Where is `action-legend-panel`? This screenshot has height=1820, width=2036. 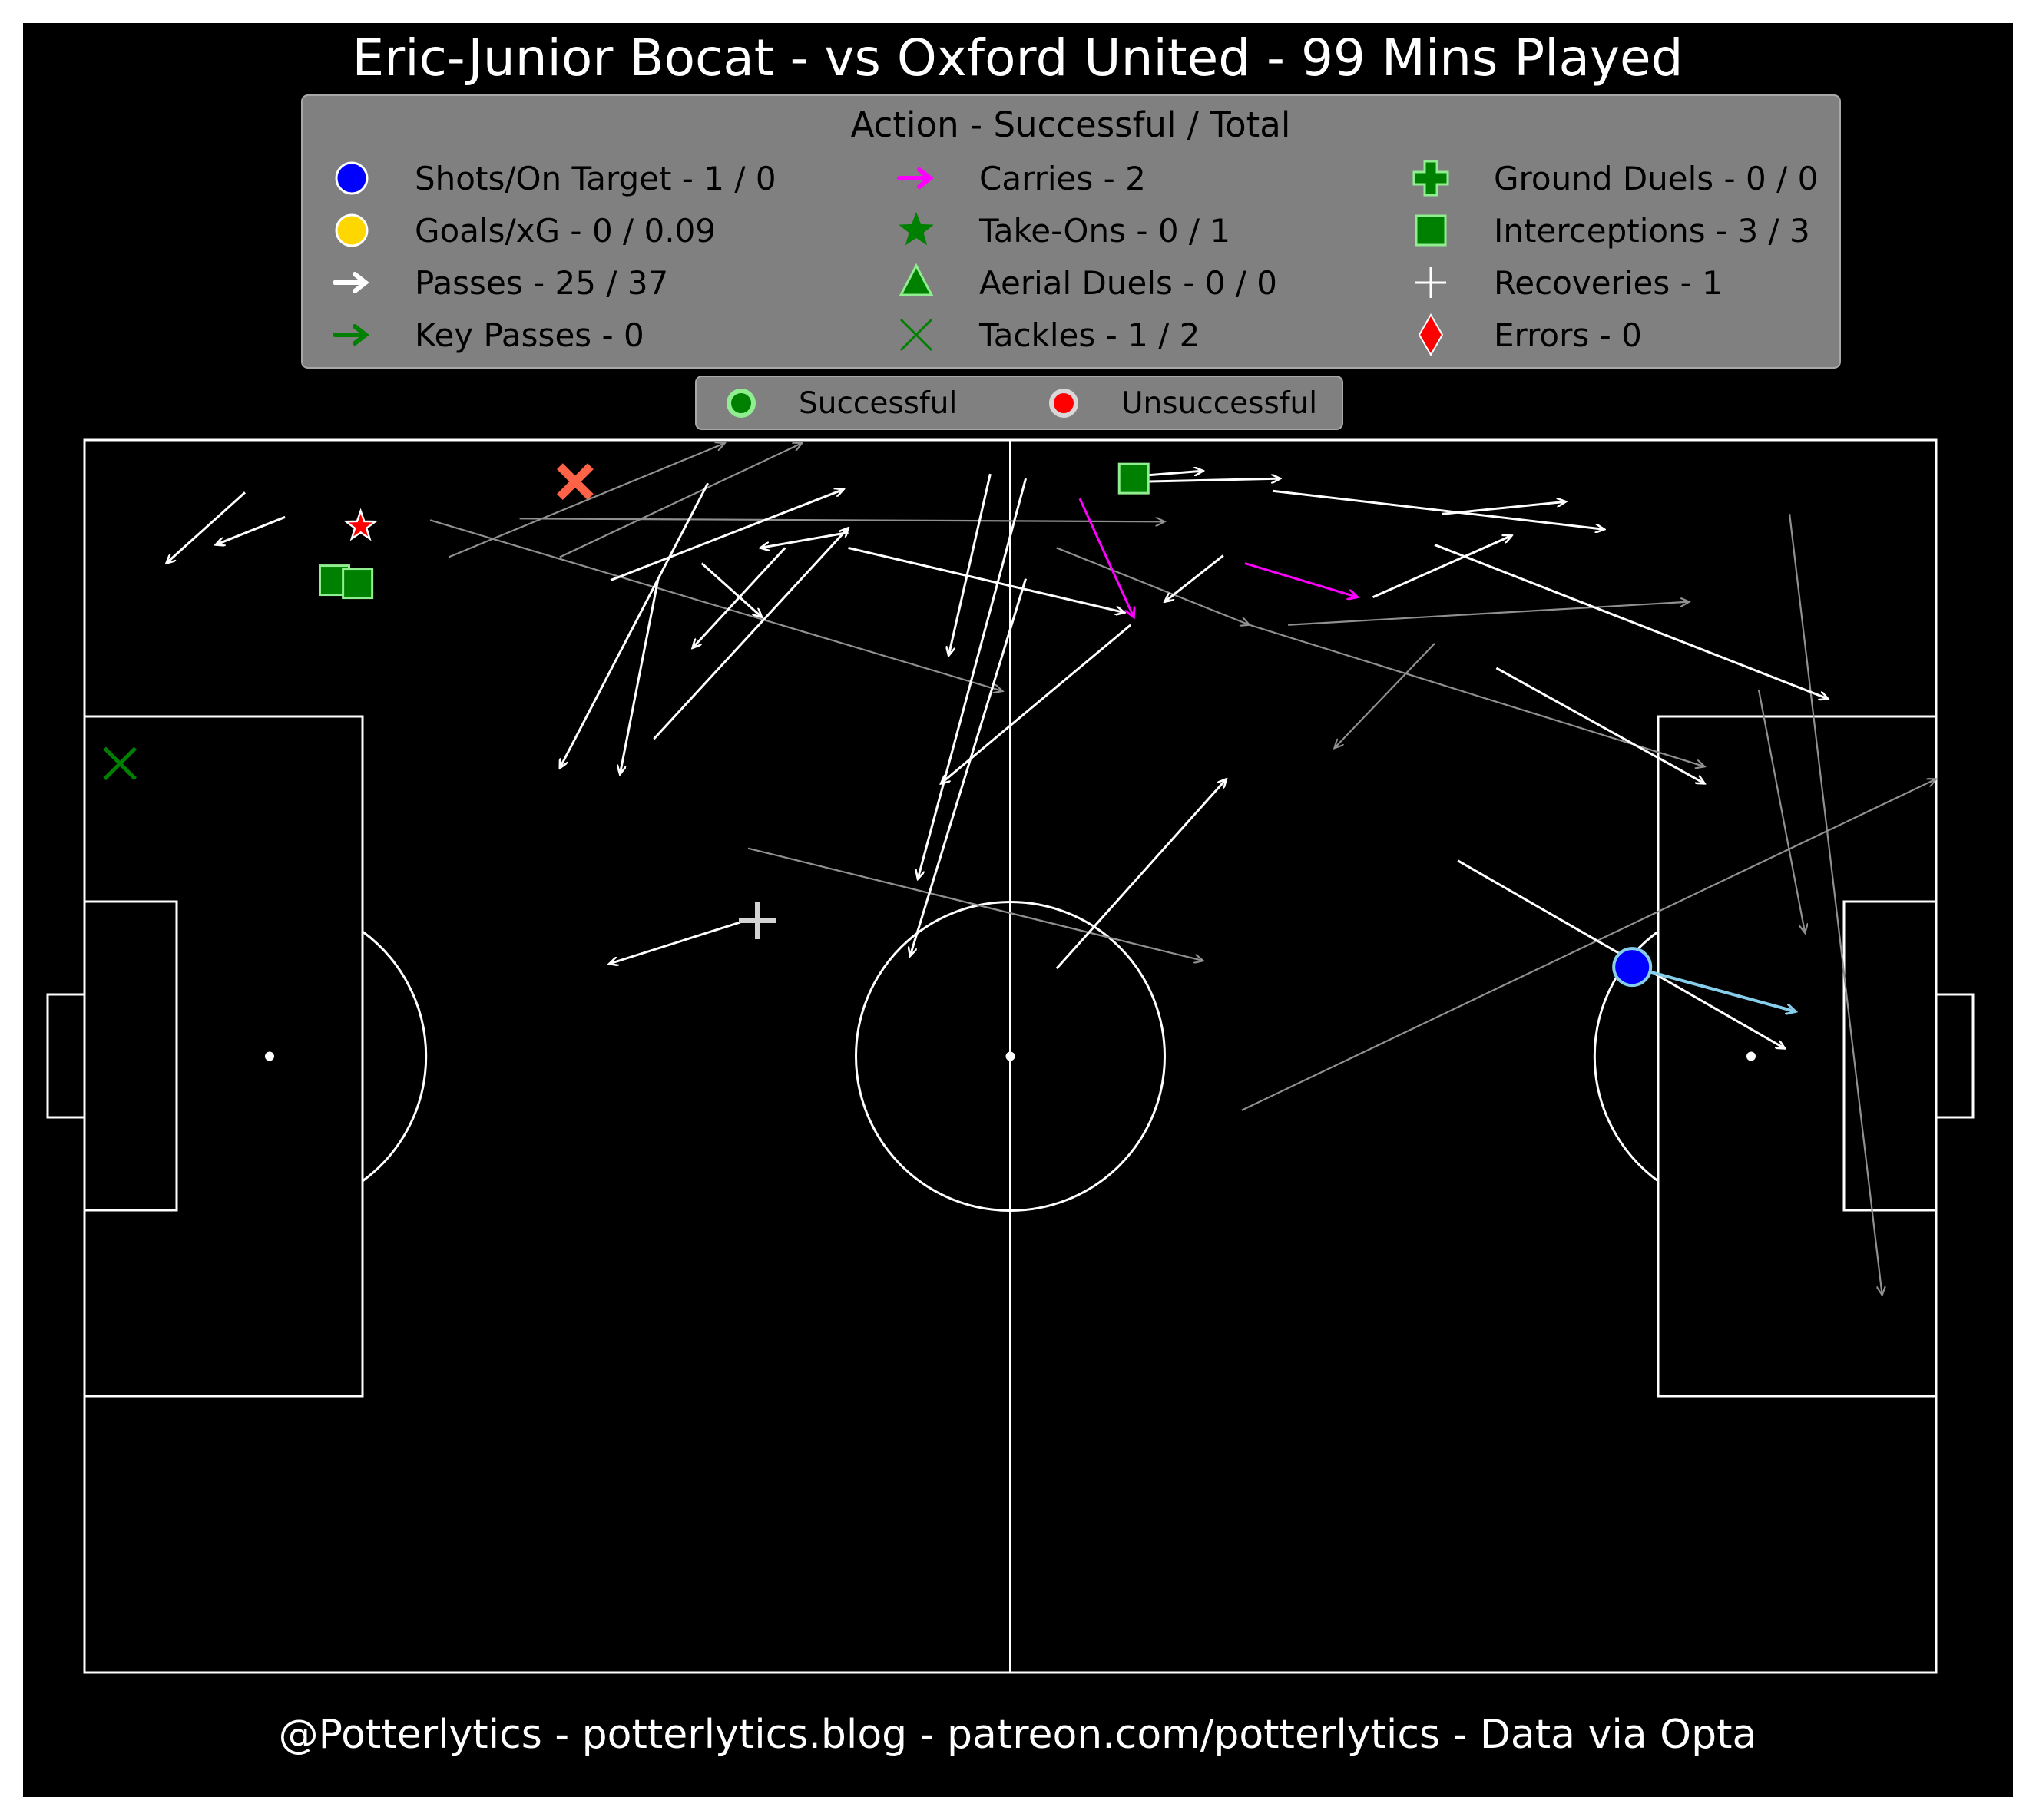 action-legend-panel is located at coordinates (1071, 231).